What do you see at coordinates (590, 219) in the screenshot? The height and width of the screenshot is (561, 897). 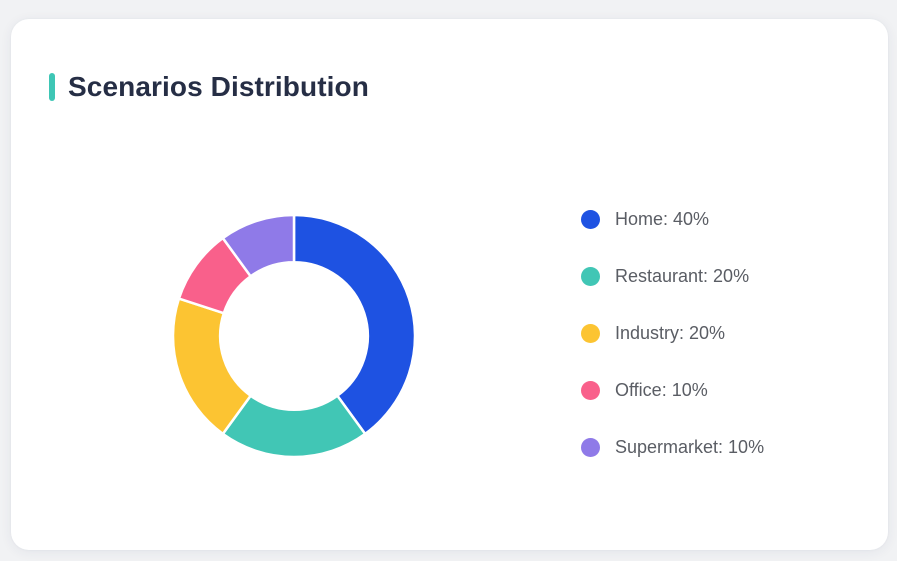 I see `legend-marker-home-icon` at bounding box center [590, 219].